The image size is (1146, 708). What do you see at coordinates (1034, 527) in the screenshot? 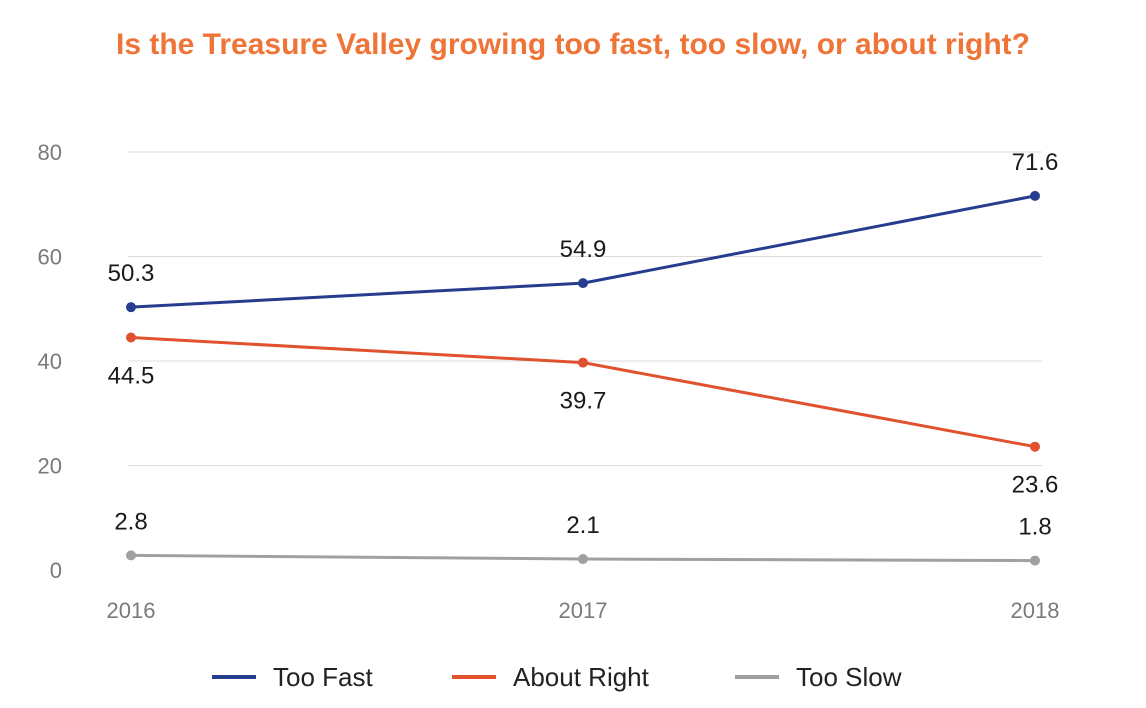
I see `data-label-too-slow: 1.8` at bounding box center [1034, 527].